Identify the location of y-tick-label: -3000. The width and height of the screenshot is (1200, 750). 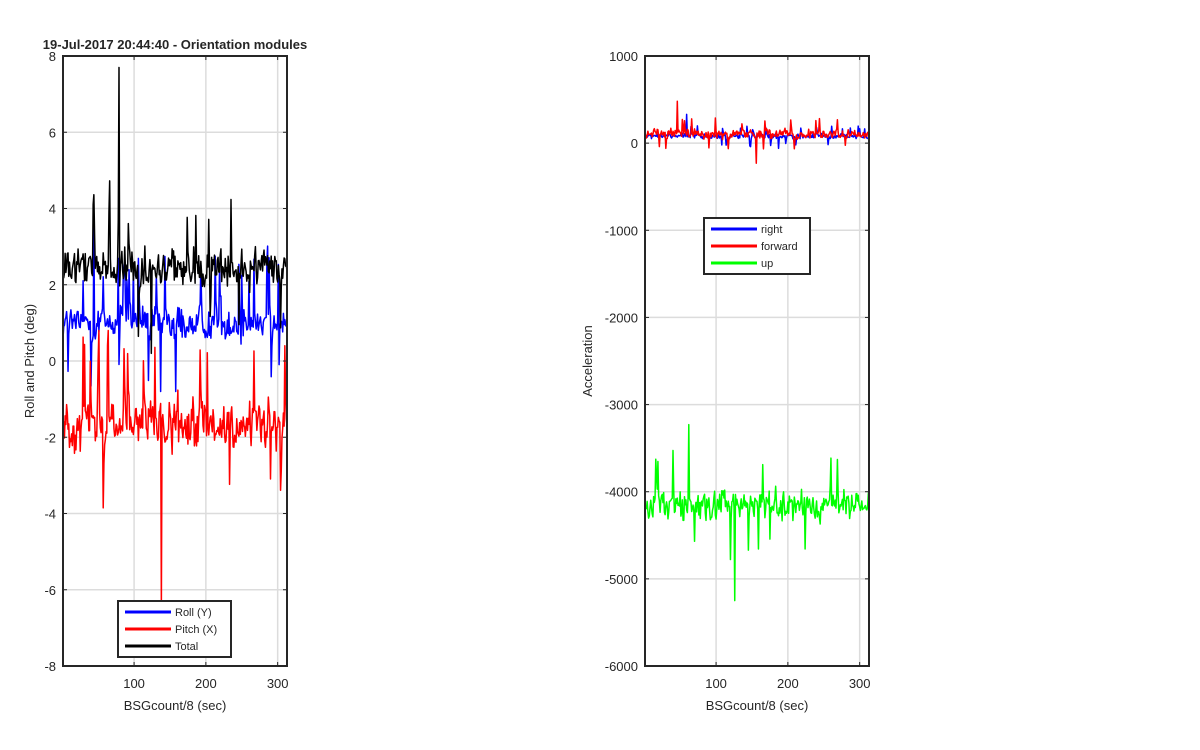
(621, 405).